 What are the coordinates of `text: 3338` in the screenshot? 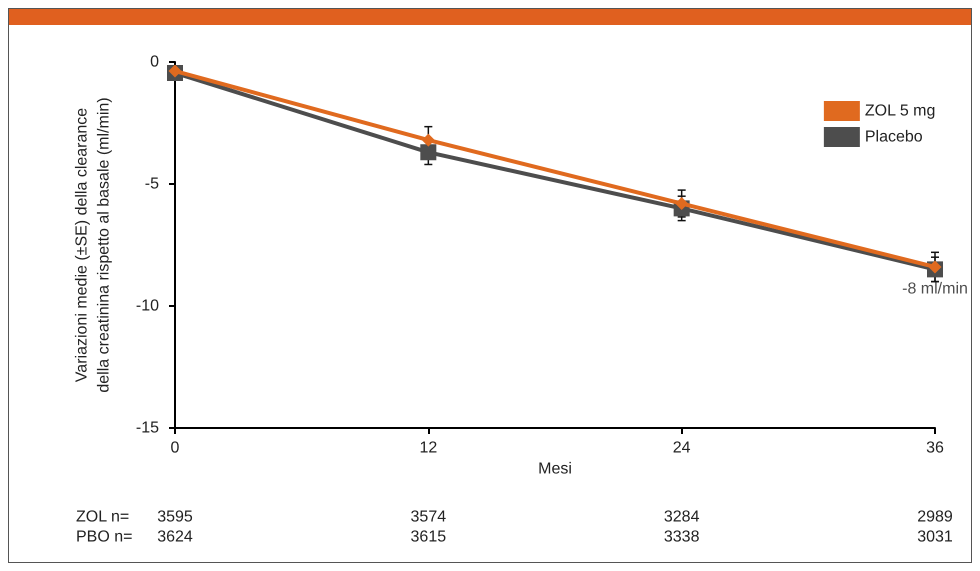 It's located at (682, 537).